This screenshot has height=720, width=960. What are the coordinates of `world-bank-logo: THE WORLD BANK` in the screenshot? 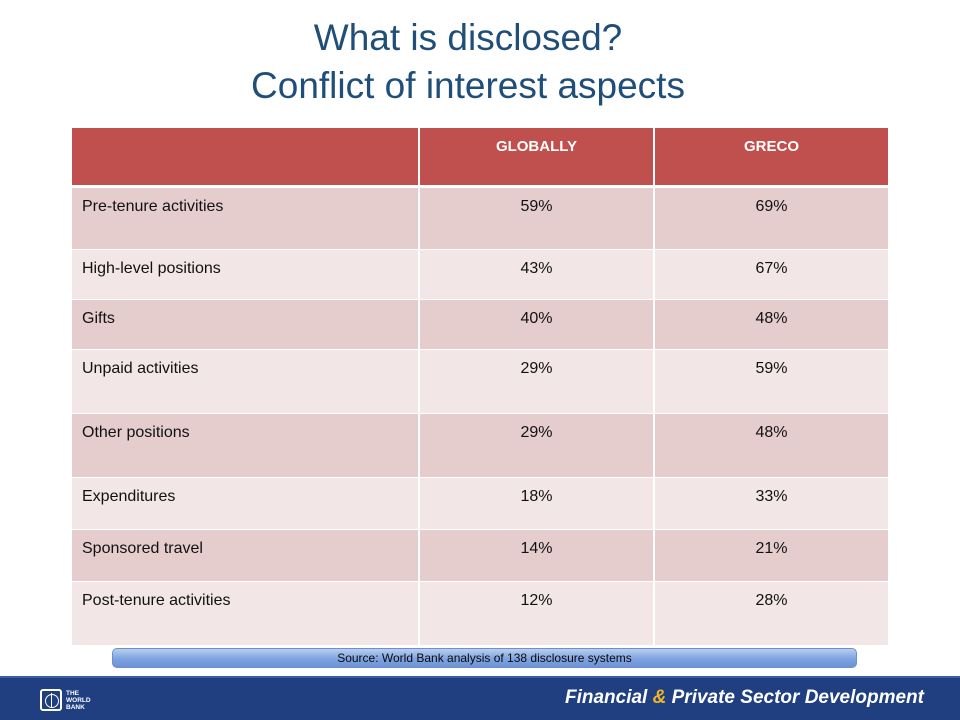 It's located at (68, 700).